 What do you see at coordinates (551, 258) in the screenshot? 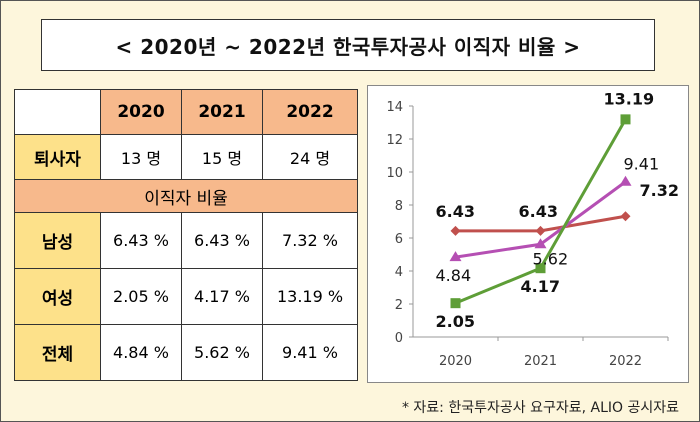
I see `data-label: 5.62` at bounding box center [551, 258].